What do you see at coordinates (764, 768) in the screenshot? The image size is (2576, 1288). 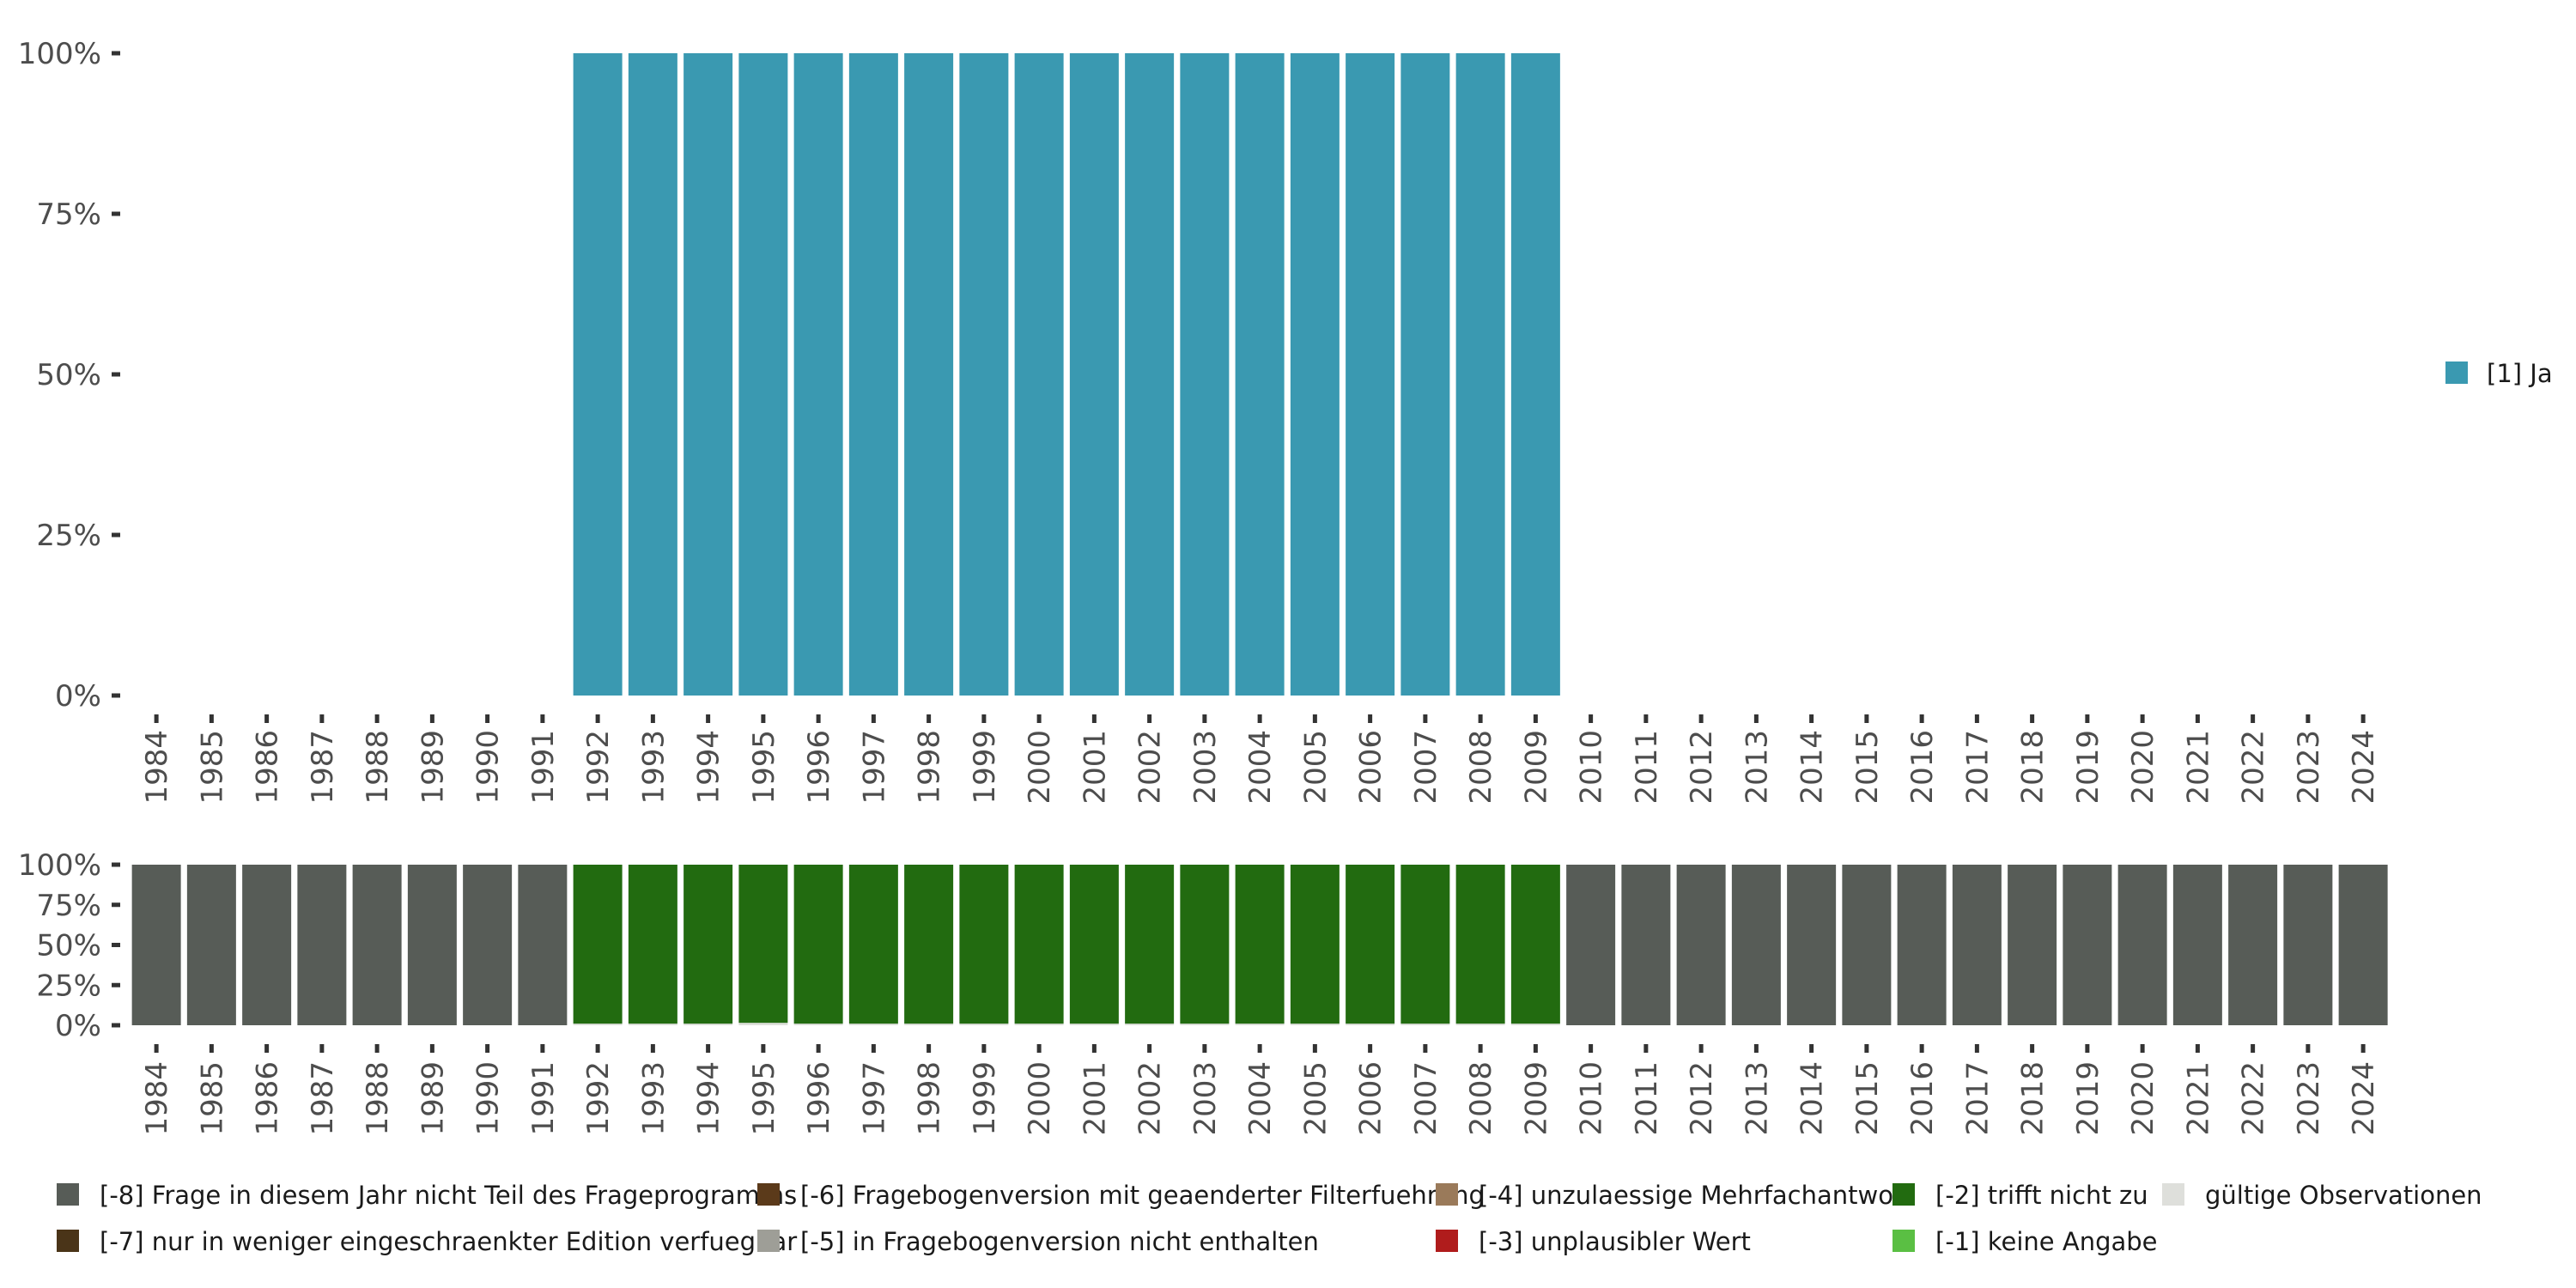 I see `top-xtick-label: 1995` at bounding box center [764, 768].